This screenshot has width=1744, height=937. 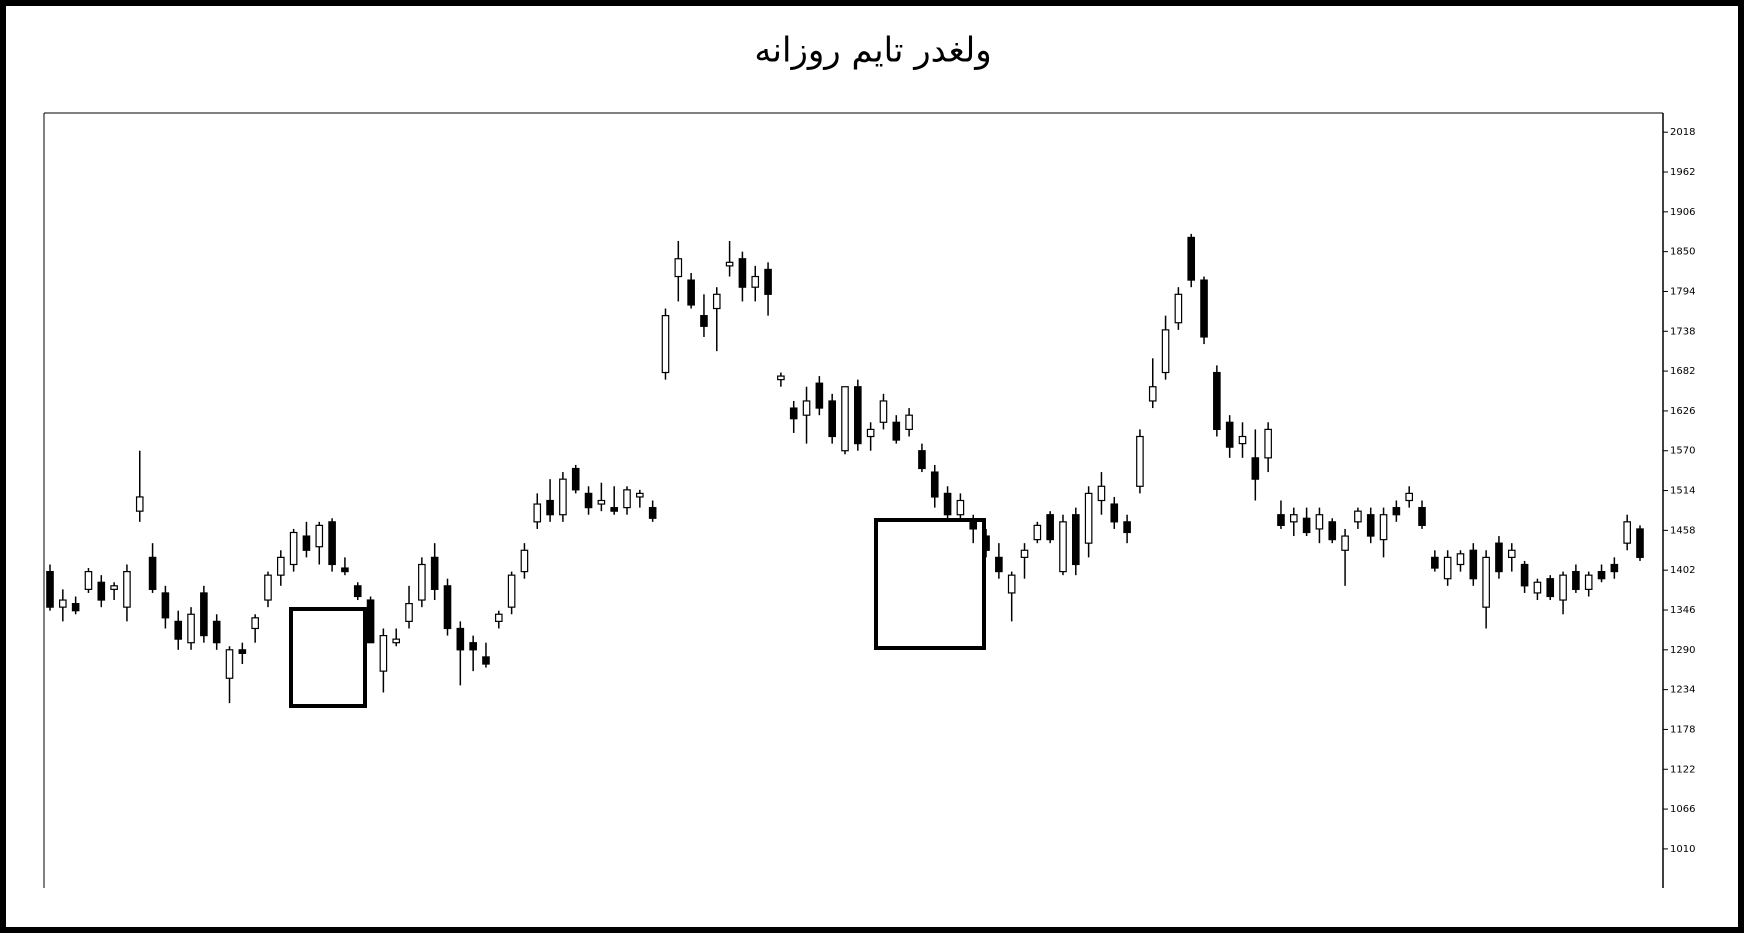 What do you see at coordinates (872, 51) in the screenshot?
I see `chart-title: ولغدر تایم روزانه` at bounding box center [872, 51].